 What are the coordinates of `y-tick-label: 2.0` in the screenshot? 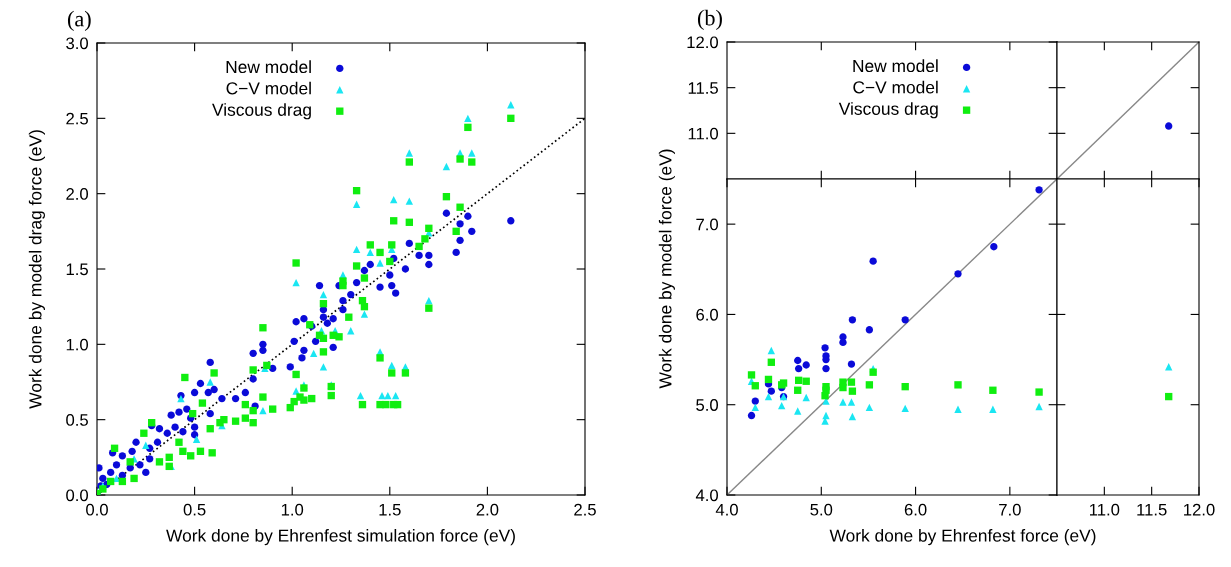 It's located at (77, 194).